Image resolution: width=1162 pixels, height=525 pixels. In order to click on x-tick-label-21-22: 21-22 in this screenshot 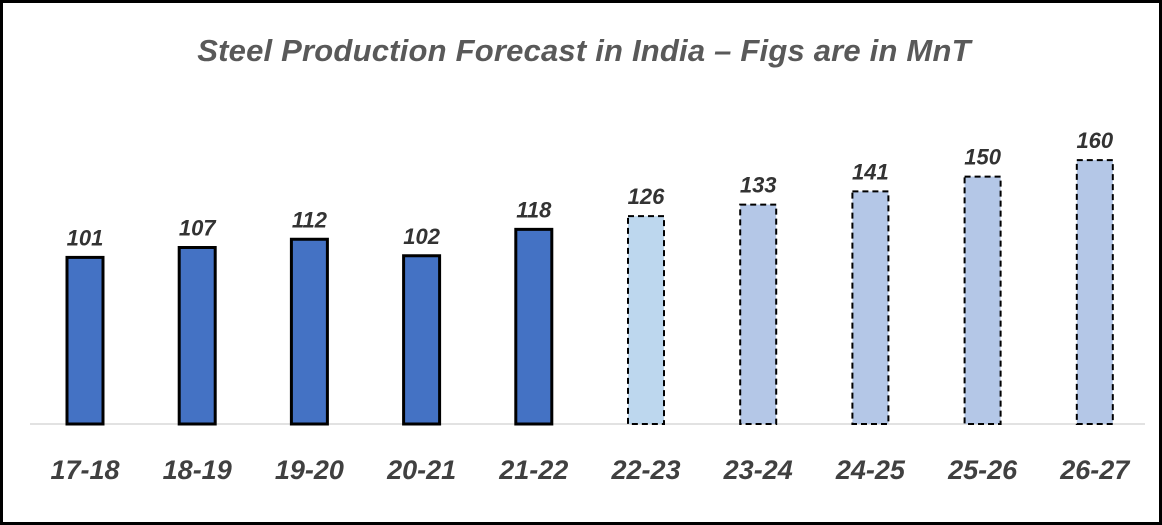, I will do `click(533, 470)`.